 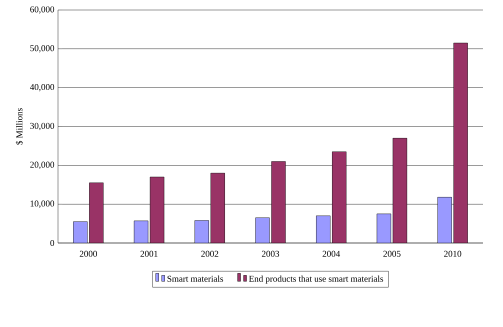 I want to click on y-tick-label: 40,000, so click(x=42, y=88).